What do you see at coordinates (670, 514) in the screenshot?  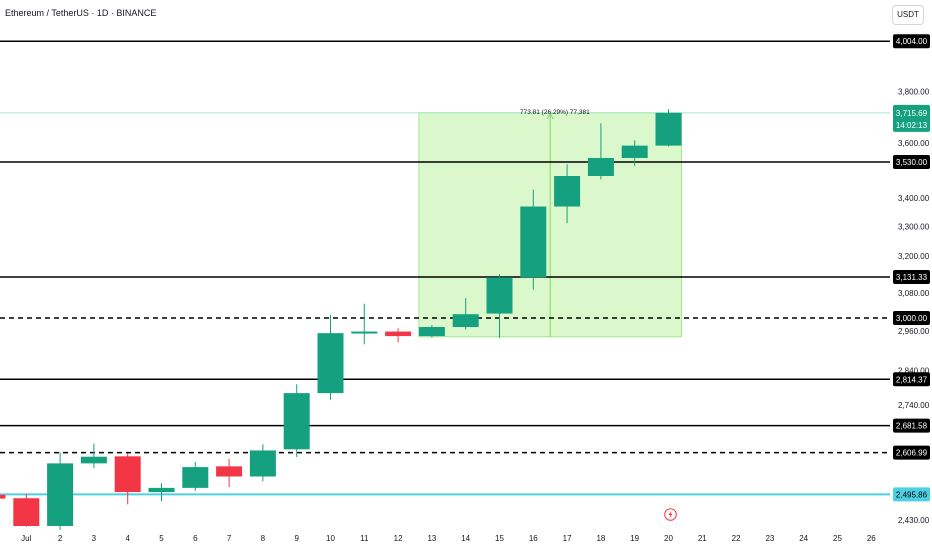 I see `lightning-event-icon` at bounding box center [670, 514].